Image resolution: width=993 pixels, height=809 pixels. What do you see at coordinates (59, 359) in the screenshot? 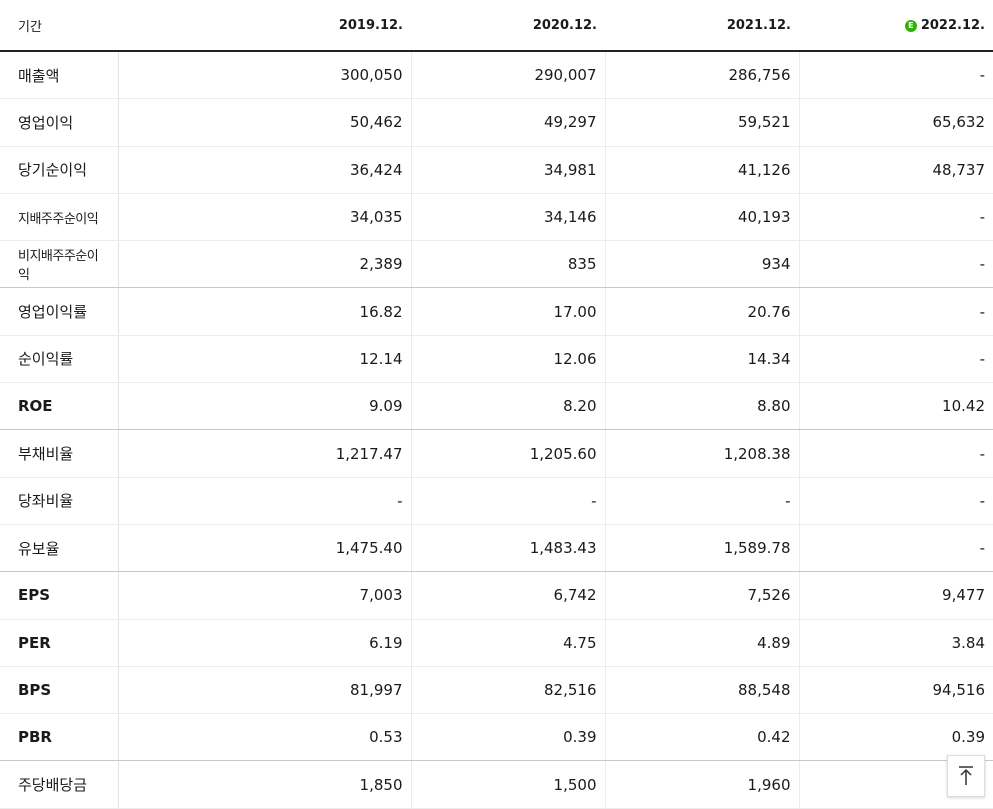
I see `row-label: 순이익률` at bounding box center [59, 359].